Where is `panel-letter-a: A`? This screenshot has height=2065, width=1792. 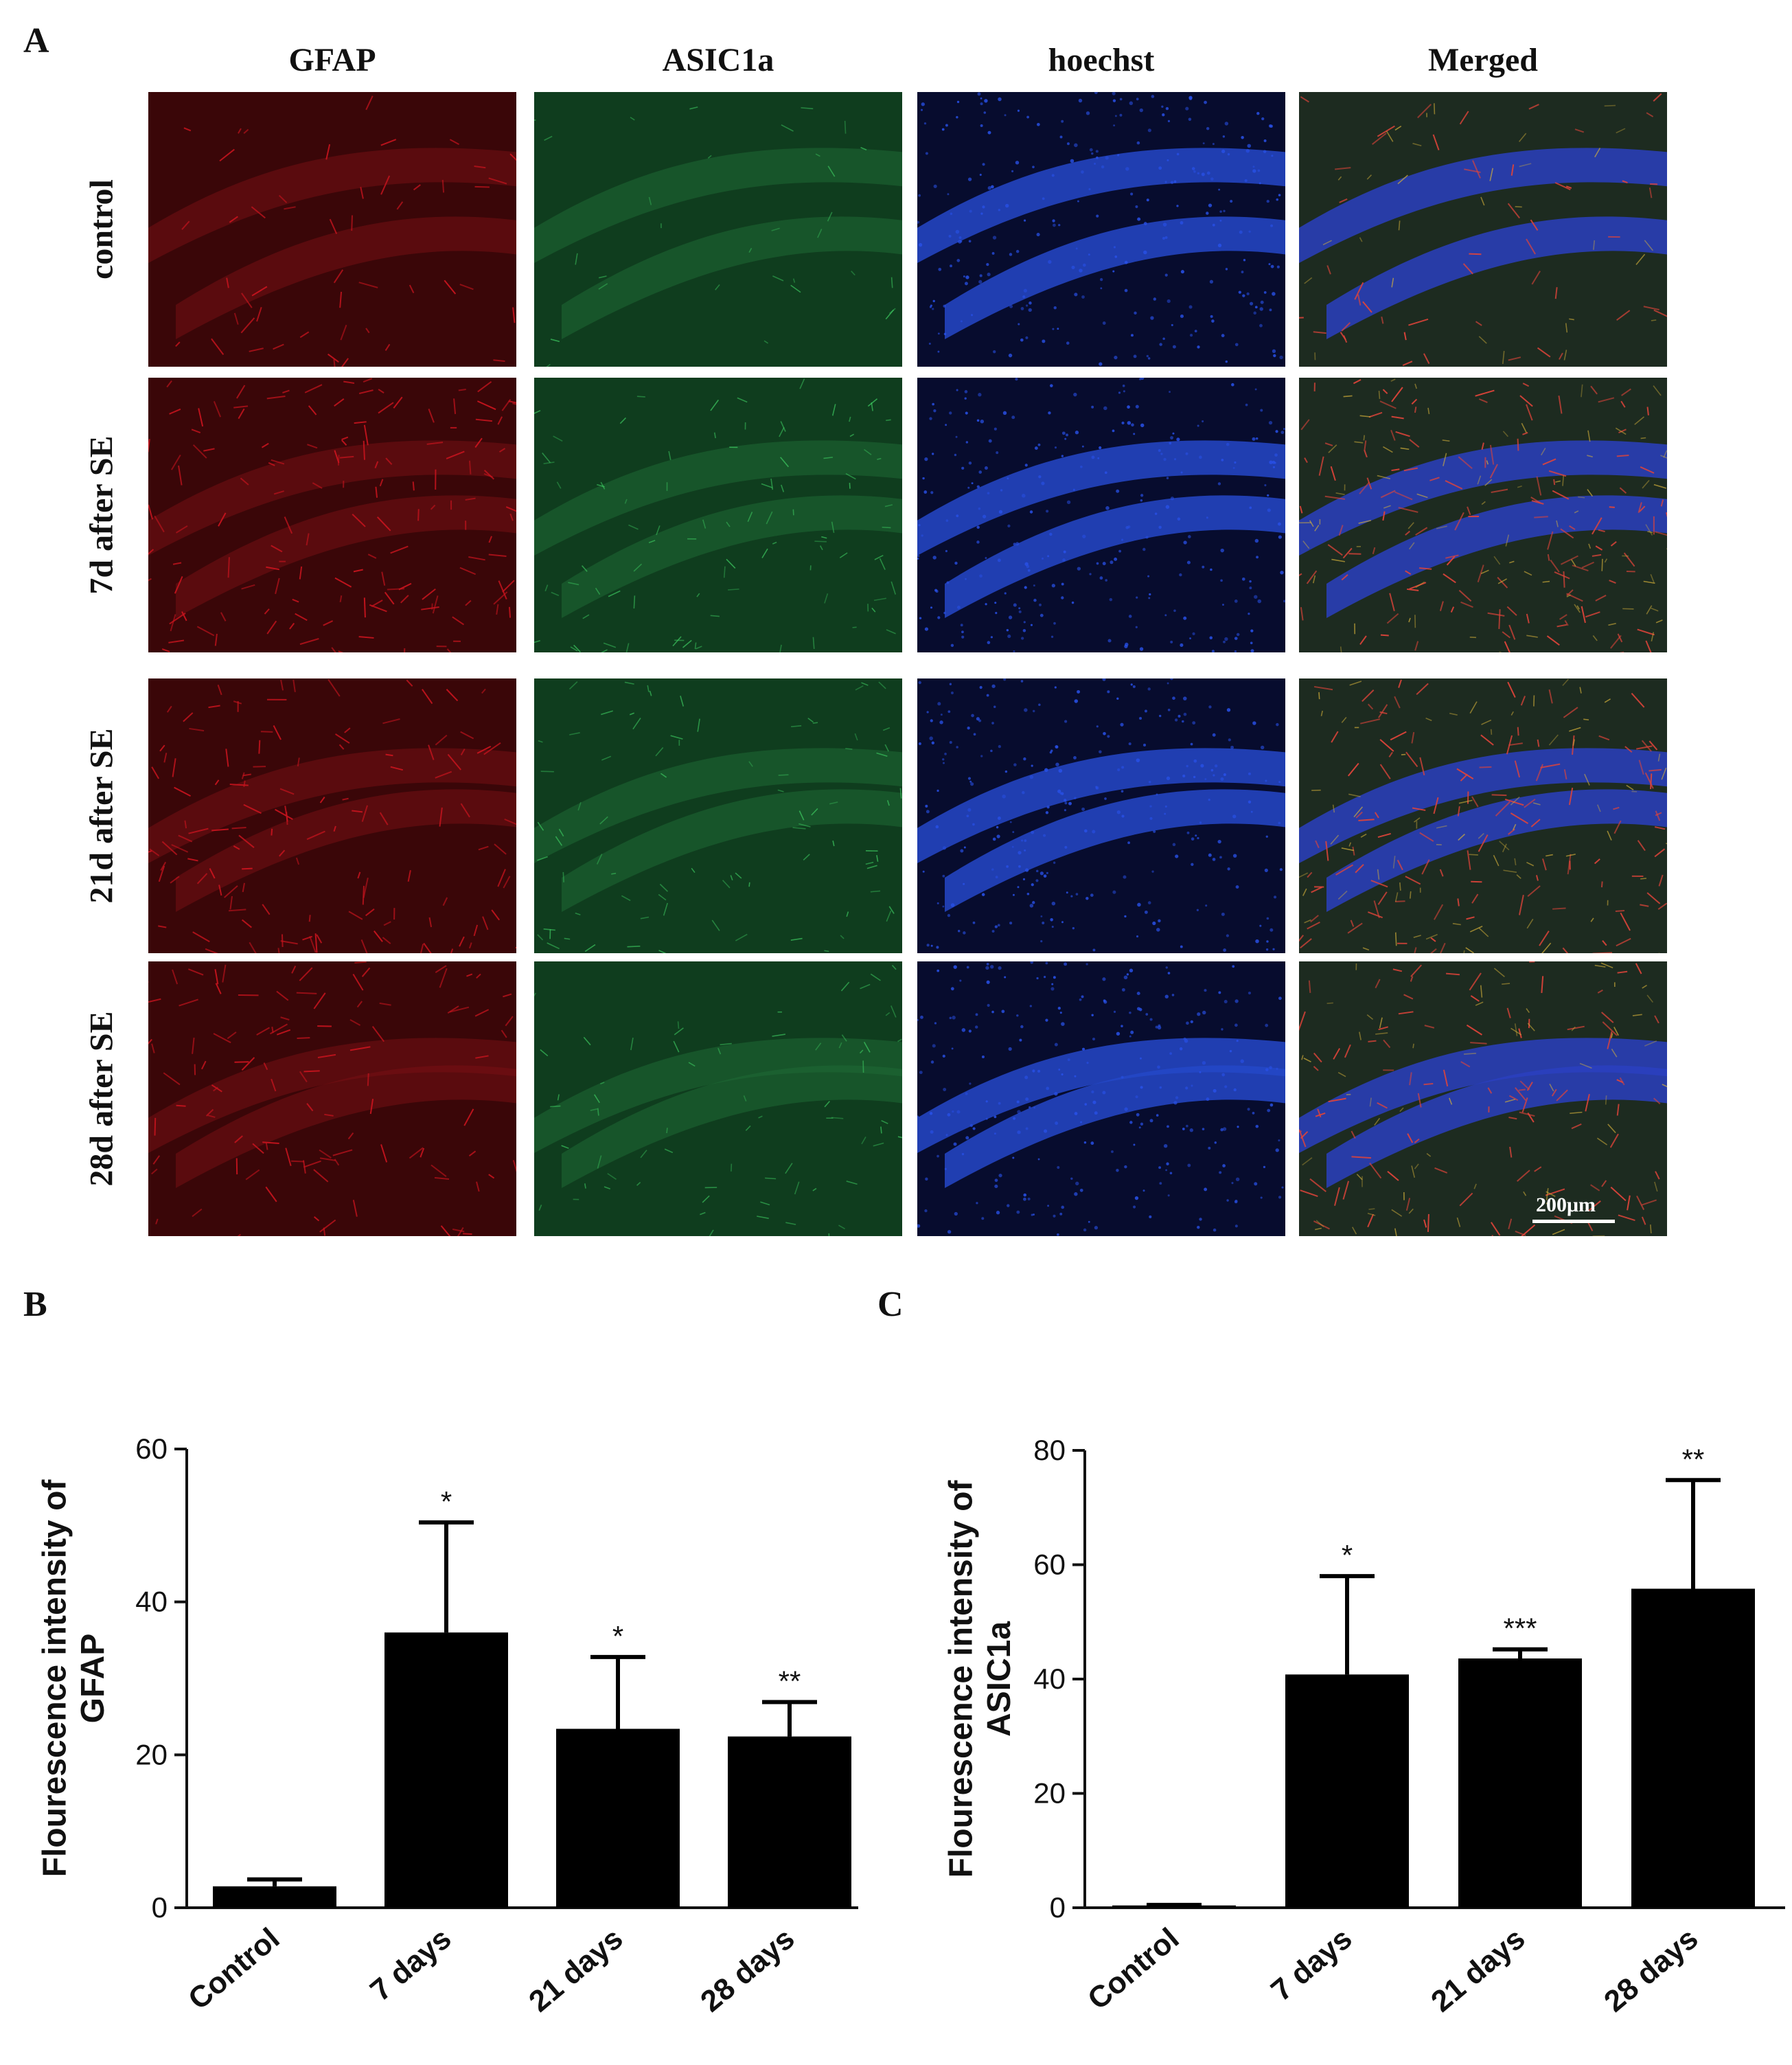 panel-letter-a: A is located at coordinates (36, 40).